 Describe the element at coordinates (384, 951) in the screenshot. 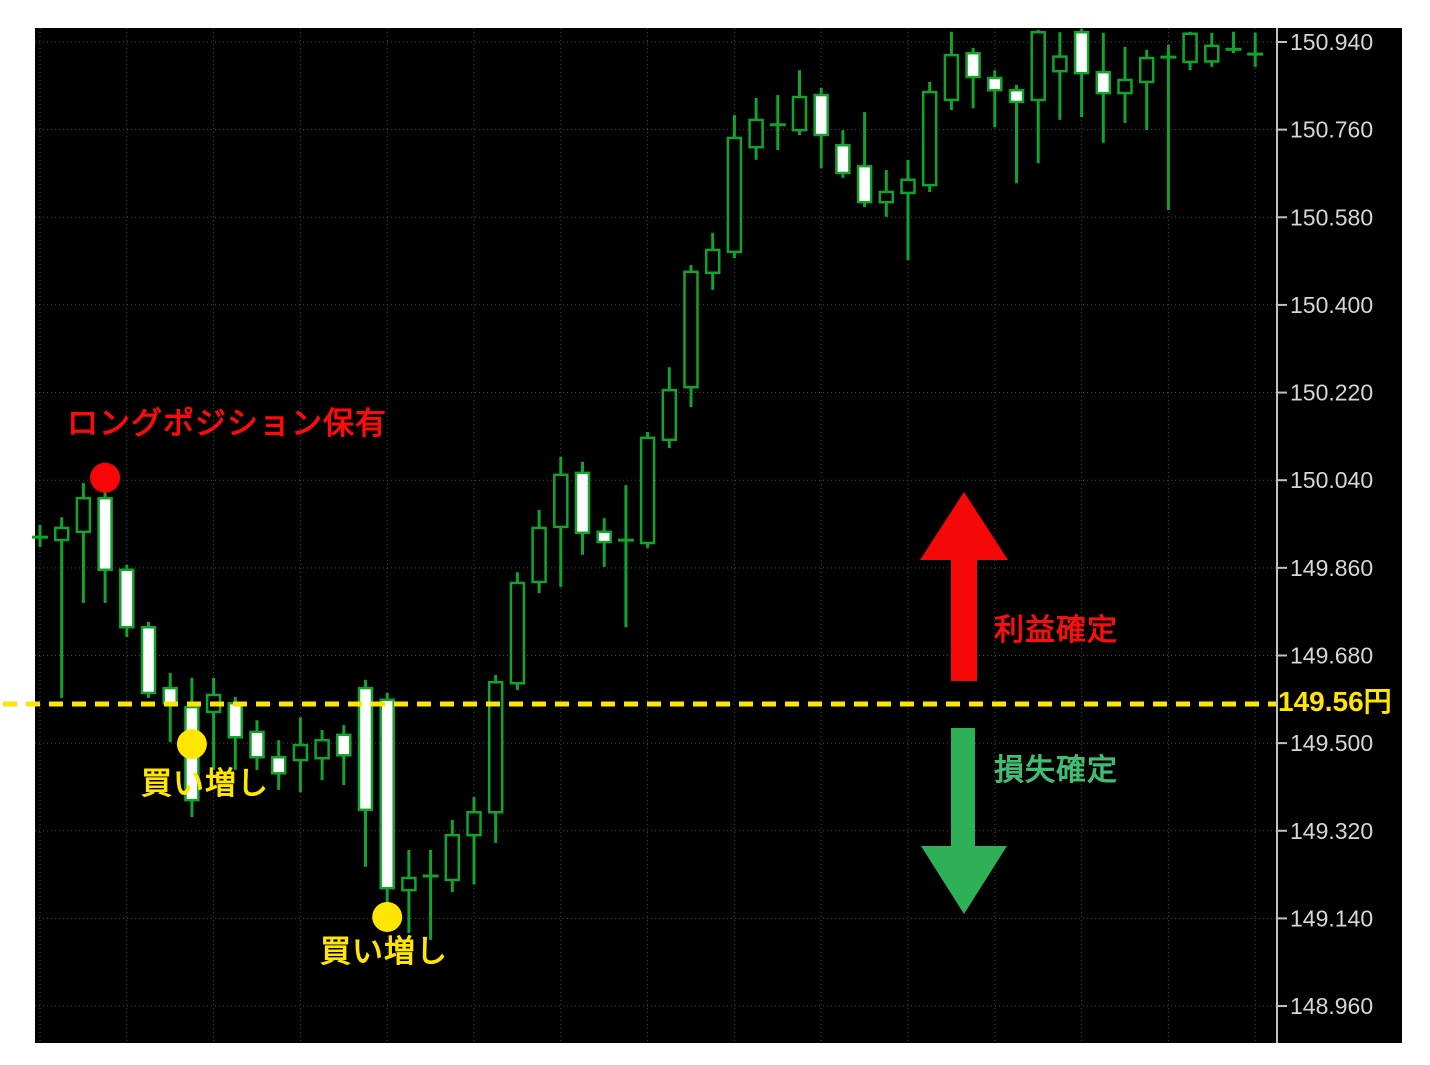

I see `add-buy-annotation-2: 買い増し` at that location.